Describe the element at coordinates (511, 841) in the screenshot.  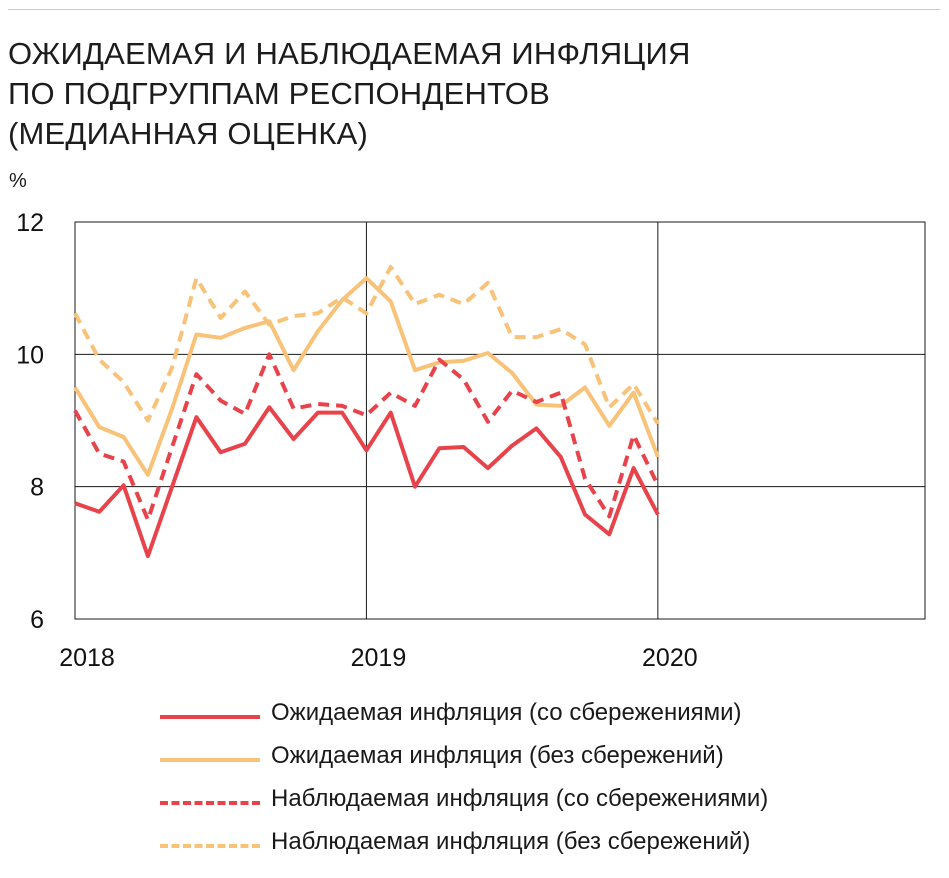
I see `legend-label-observed-without-savings: Наблюдаемая инфляция (без сбережений)` at that location.